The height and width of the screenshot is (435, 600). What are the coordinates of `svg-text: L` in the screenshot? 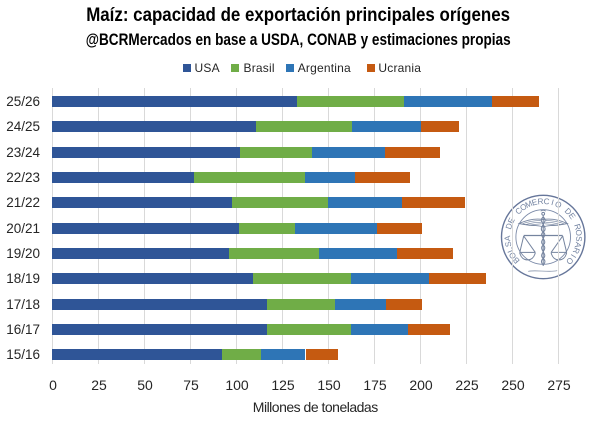 It's located at (510, 250).